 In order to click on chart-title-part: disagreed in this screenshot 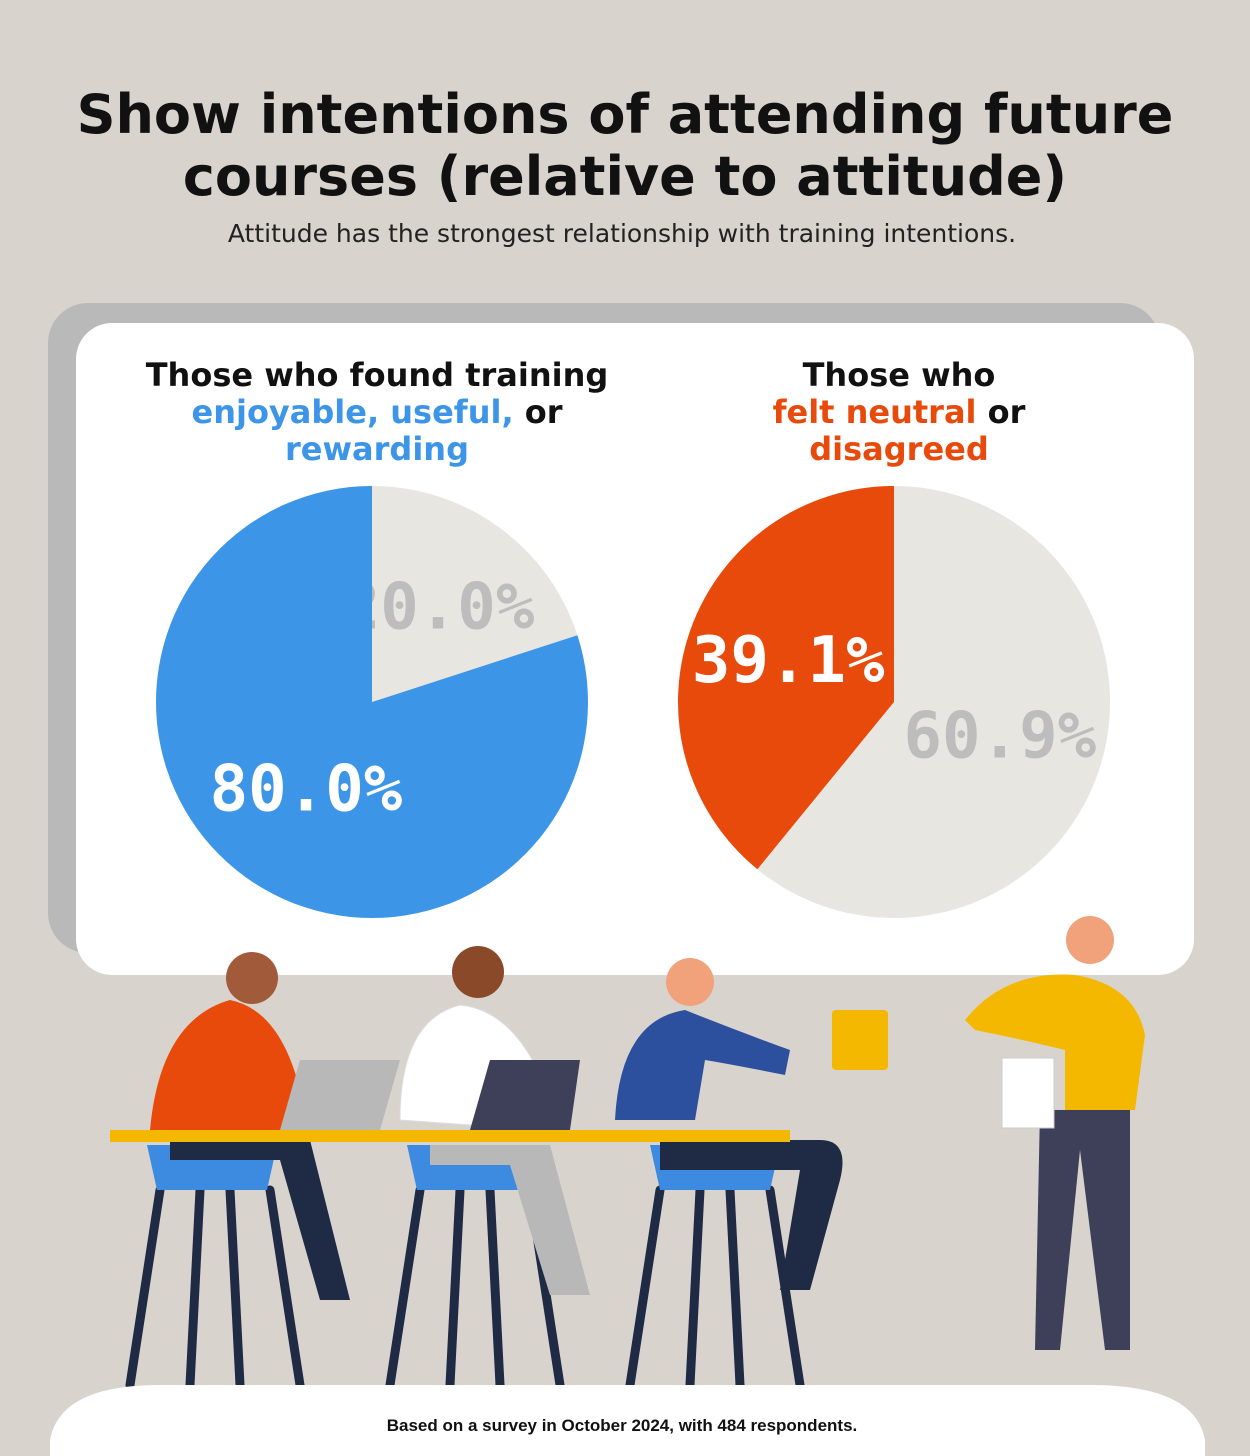, I will do `click(899, 449)`.